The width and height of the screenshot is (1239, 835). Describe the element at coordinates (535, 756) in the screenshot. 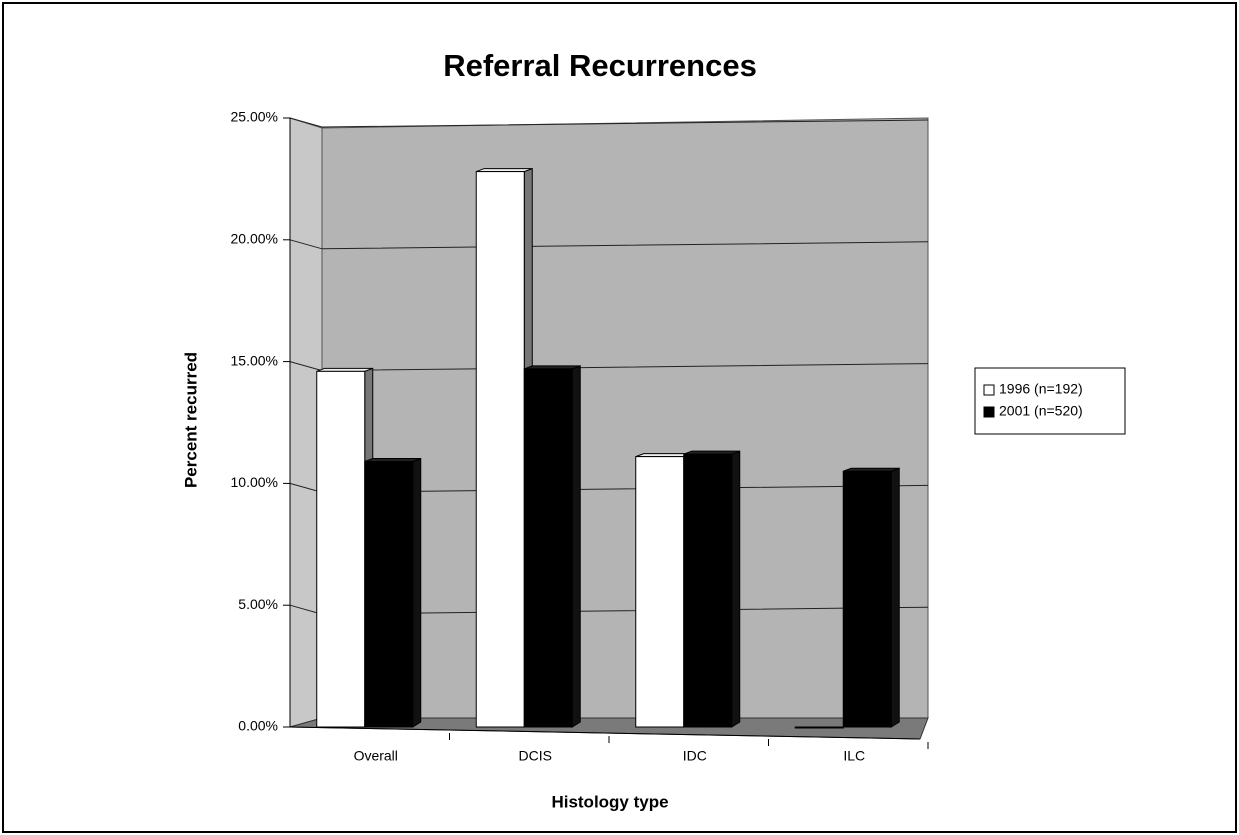

I see `x-tick-label: DCIS` at that location.